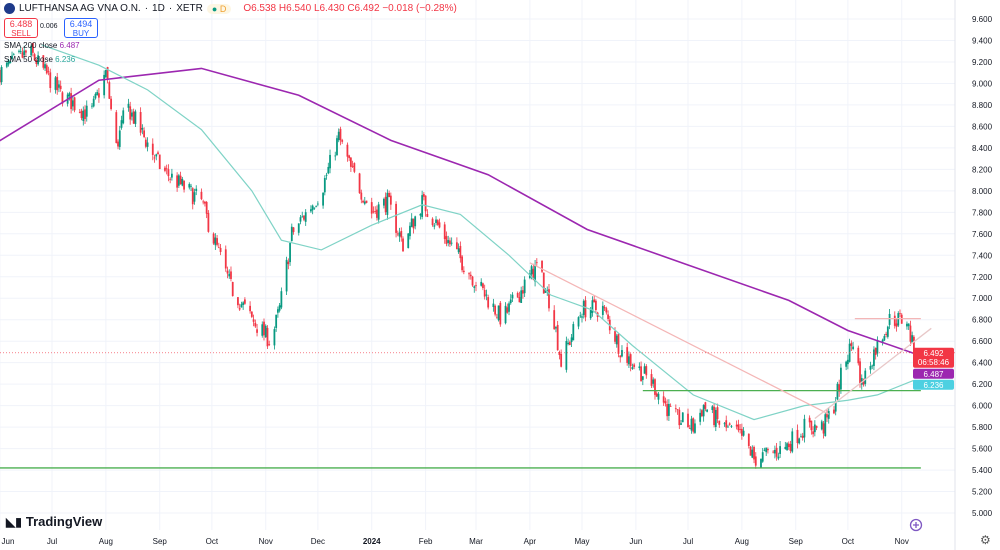 The image size is (1000, 550). What do you see at coordinates (933, 373) in the screenshot?
I see `sma200-tag` at bounding box center [933, 373].